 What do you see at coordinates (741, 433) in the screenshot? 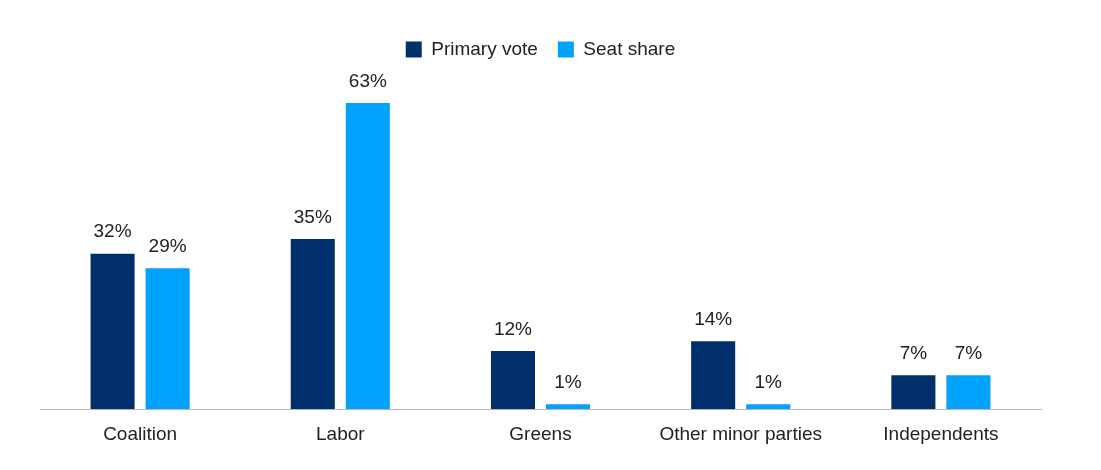
I see `x-tick-label: Other minor parties` at bounding box center [741, 433].